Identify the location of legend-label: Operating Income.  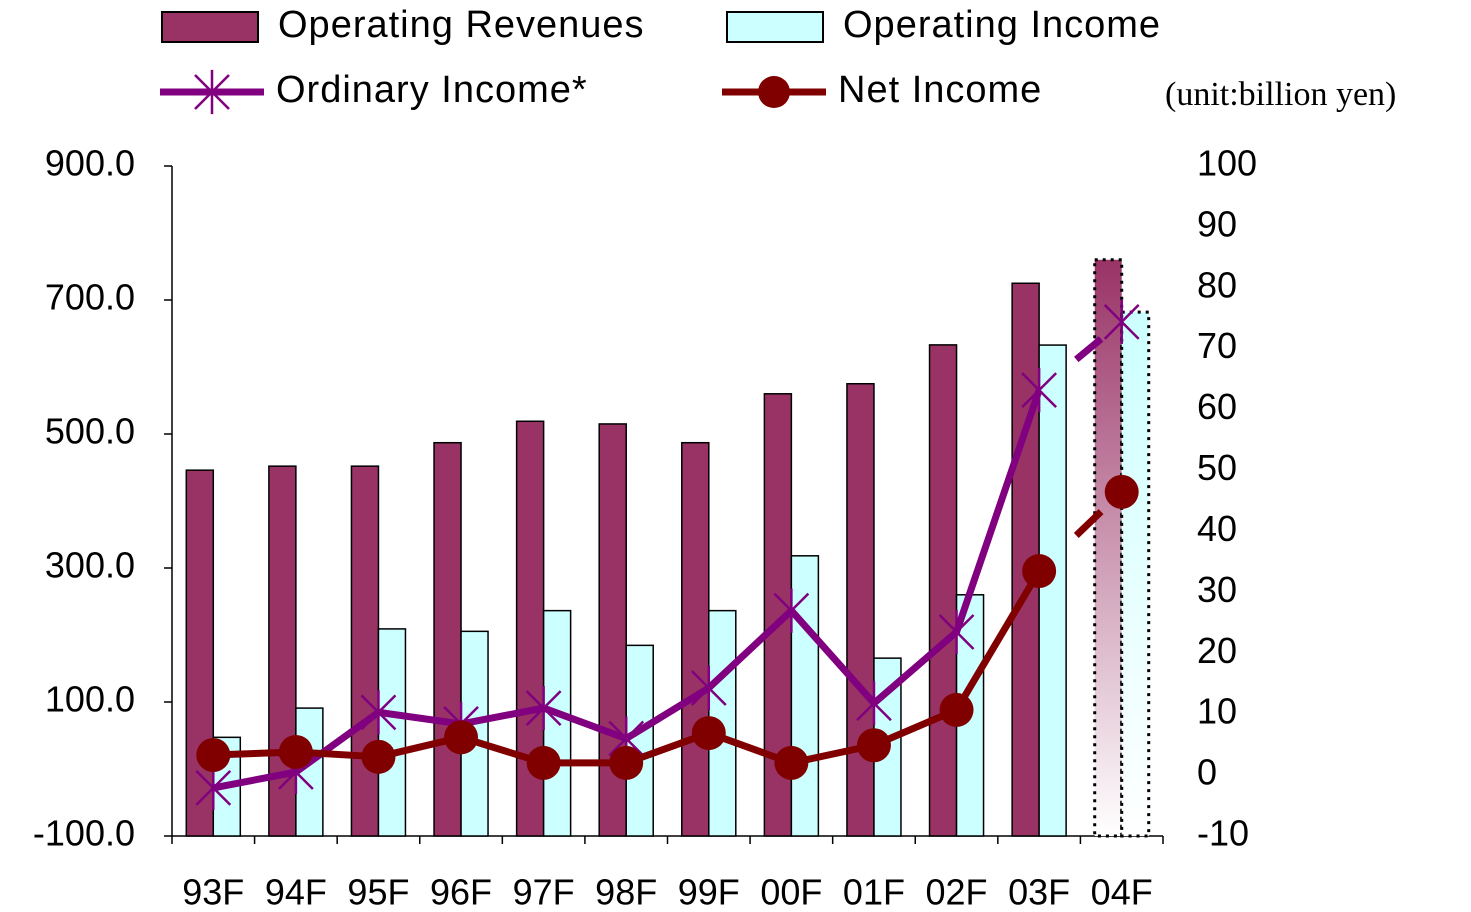
(1002, 25).